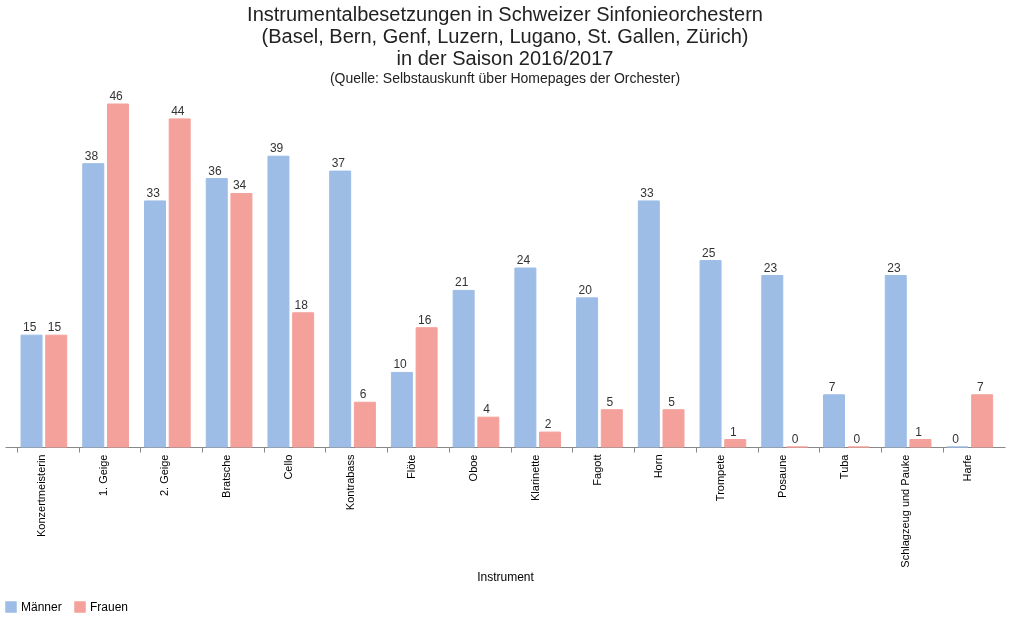  I want to click on data-label: 34, so click(239, 185).